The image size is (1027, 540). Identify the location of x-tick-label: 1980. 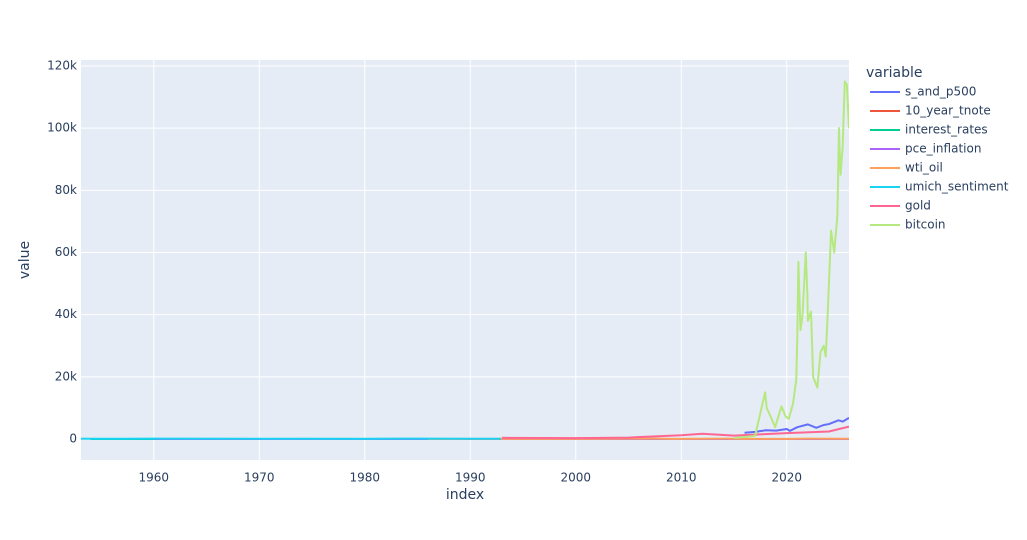
(365, 478).